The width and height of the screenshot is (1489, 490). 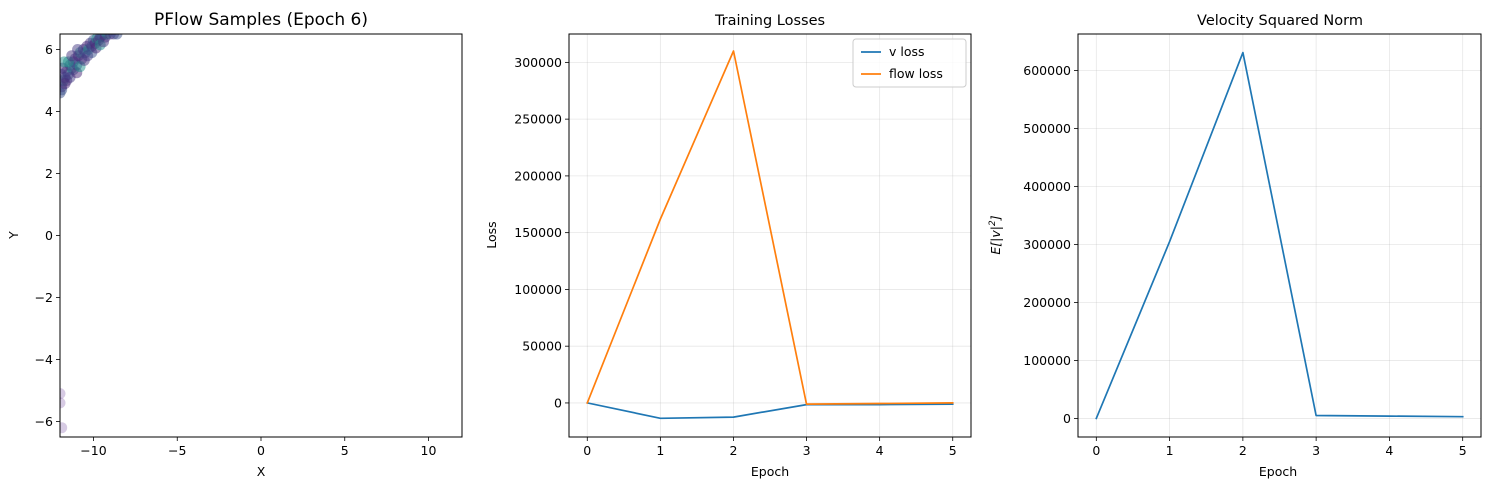 What do you see at coordinates (1280, 21) in the screenshot?
I see `velocity-title: Velocity Squared Norm` at bounding box center [1280, 21].